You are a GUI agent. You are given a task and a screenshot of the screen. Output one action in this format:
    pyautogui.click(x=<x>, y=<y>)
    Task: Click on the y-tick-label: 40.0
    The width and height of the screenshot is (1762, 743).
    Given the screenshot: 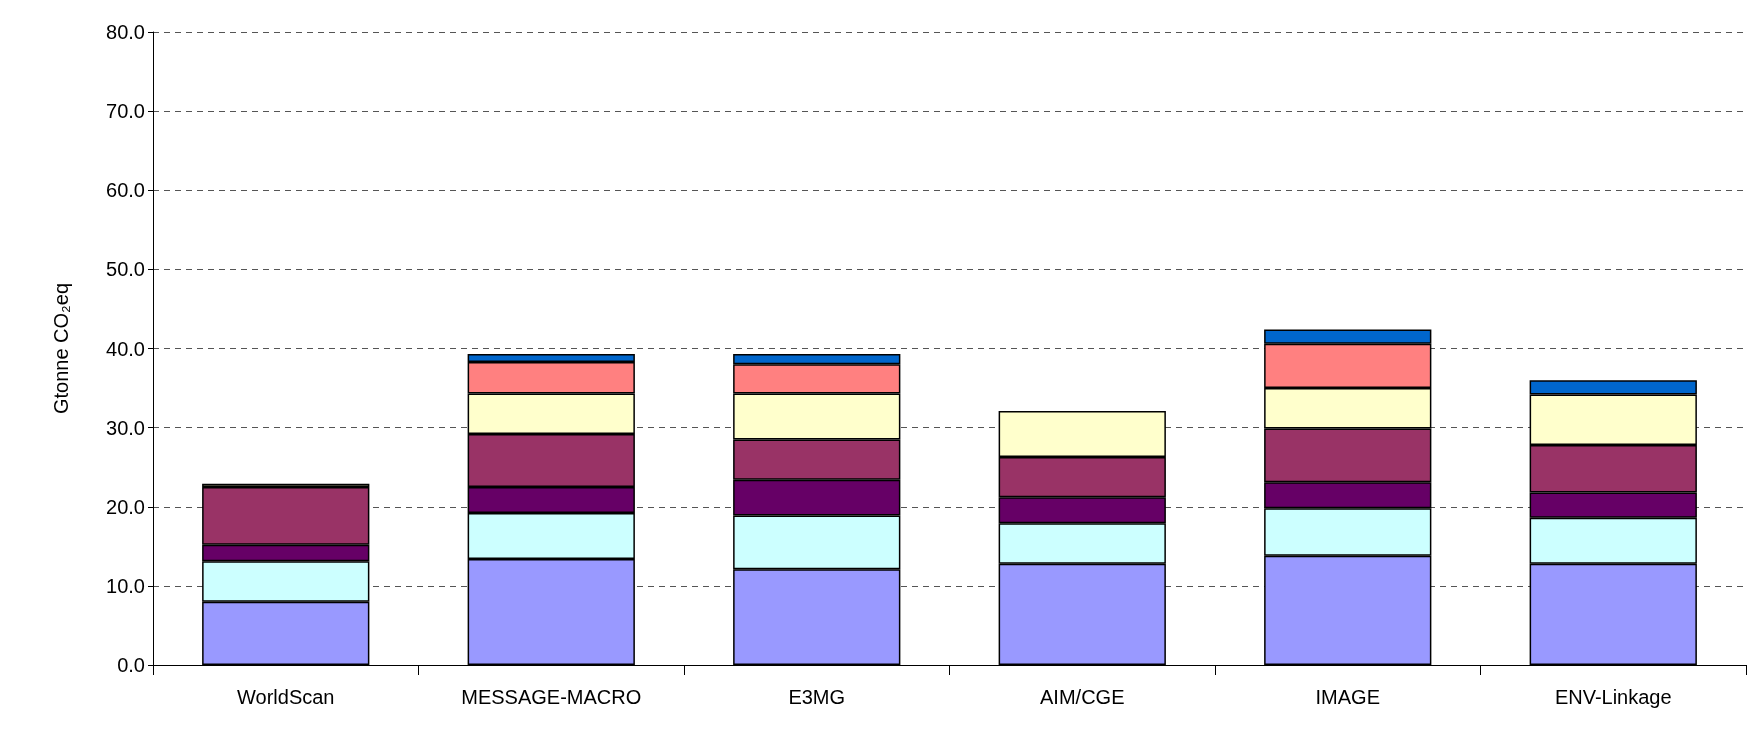 What is the action you would take?
    pyautogui.click(x=125, y=348)
    